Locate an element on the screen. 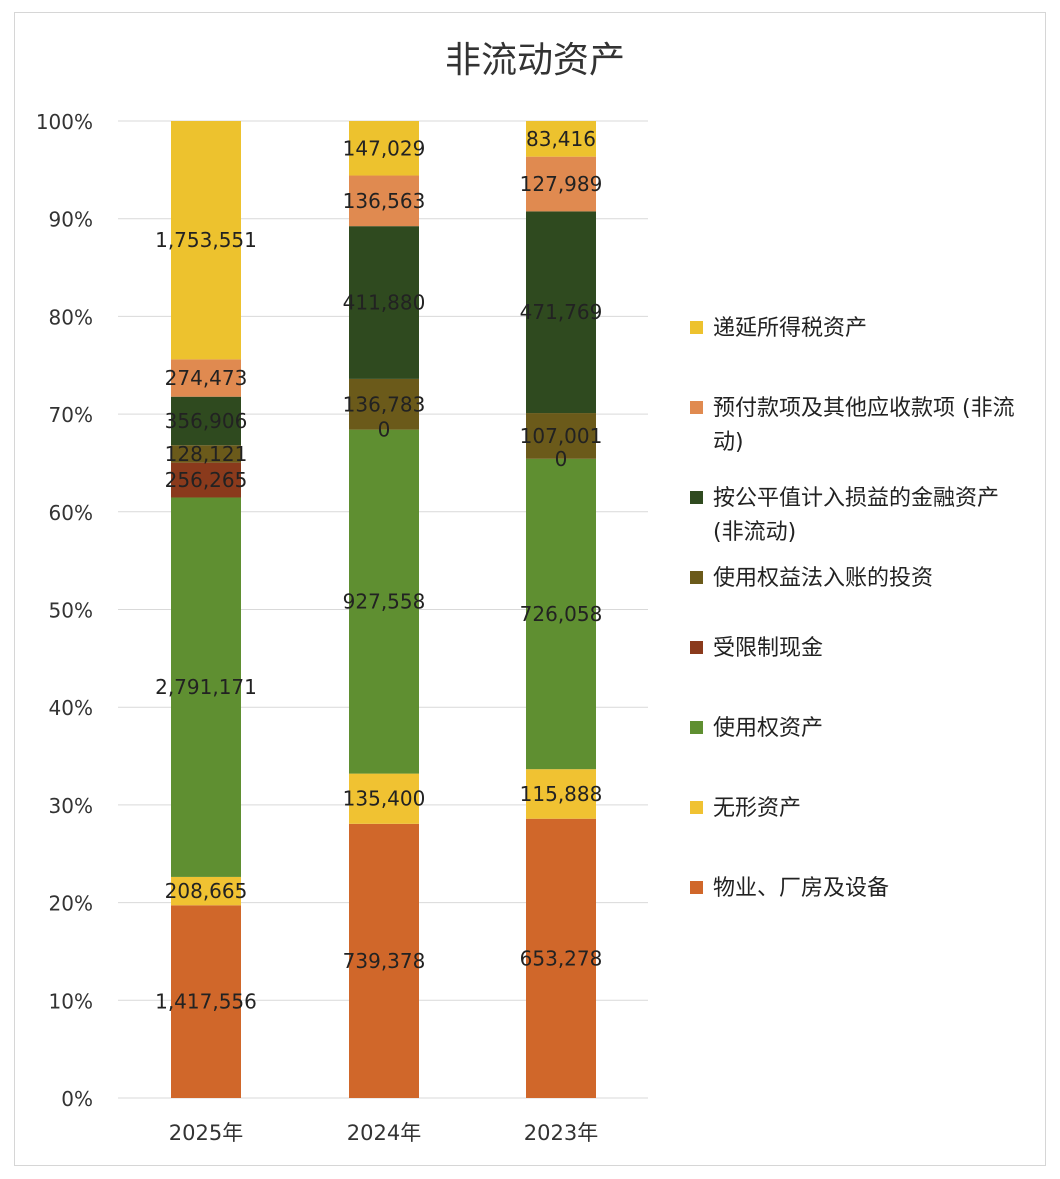 Image resolution: width=1060 pixels, height=1179 pixels. legend-item: 预付款项及其他应收款项 (非流动) is located at coordinates (861, 426).